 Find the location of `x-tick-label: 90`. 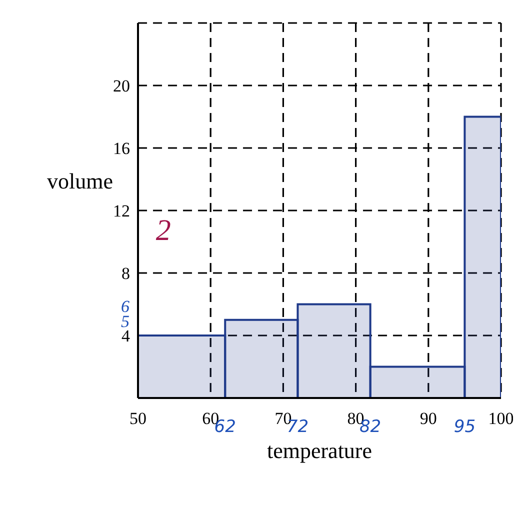

x-tick-label: 90 is located at coordinates (428, 418).